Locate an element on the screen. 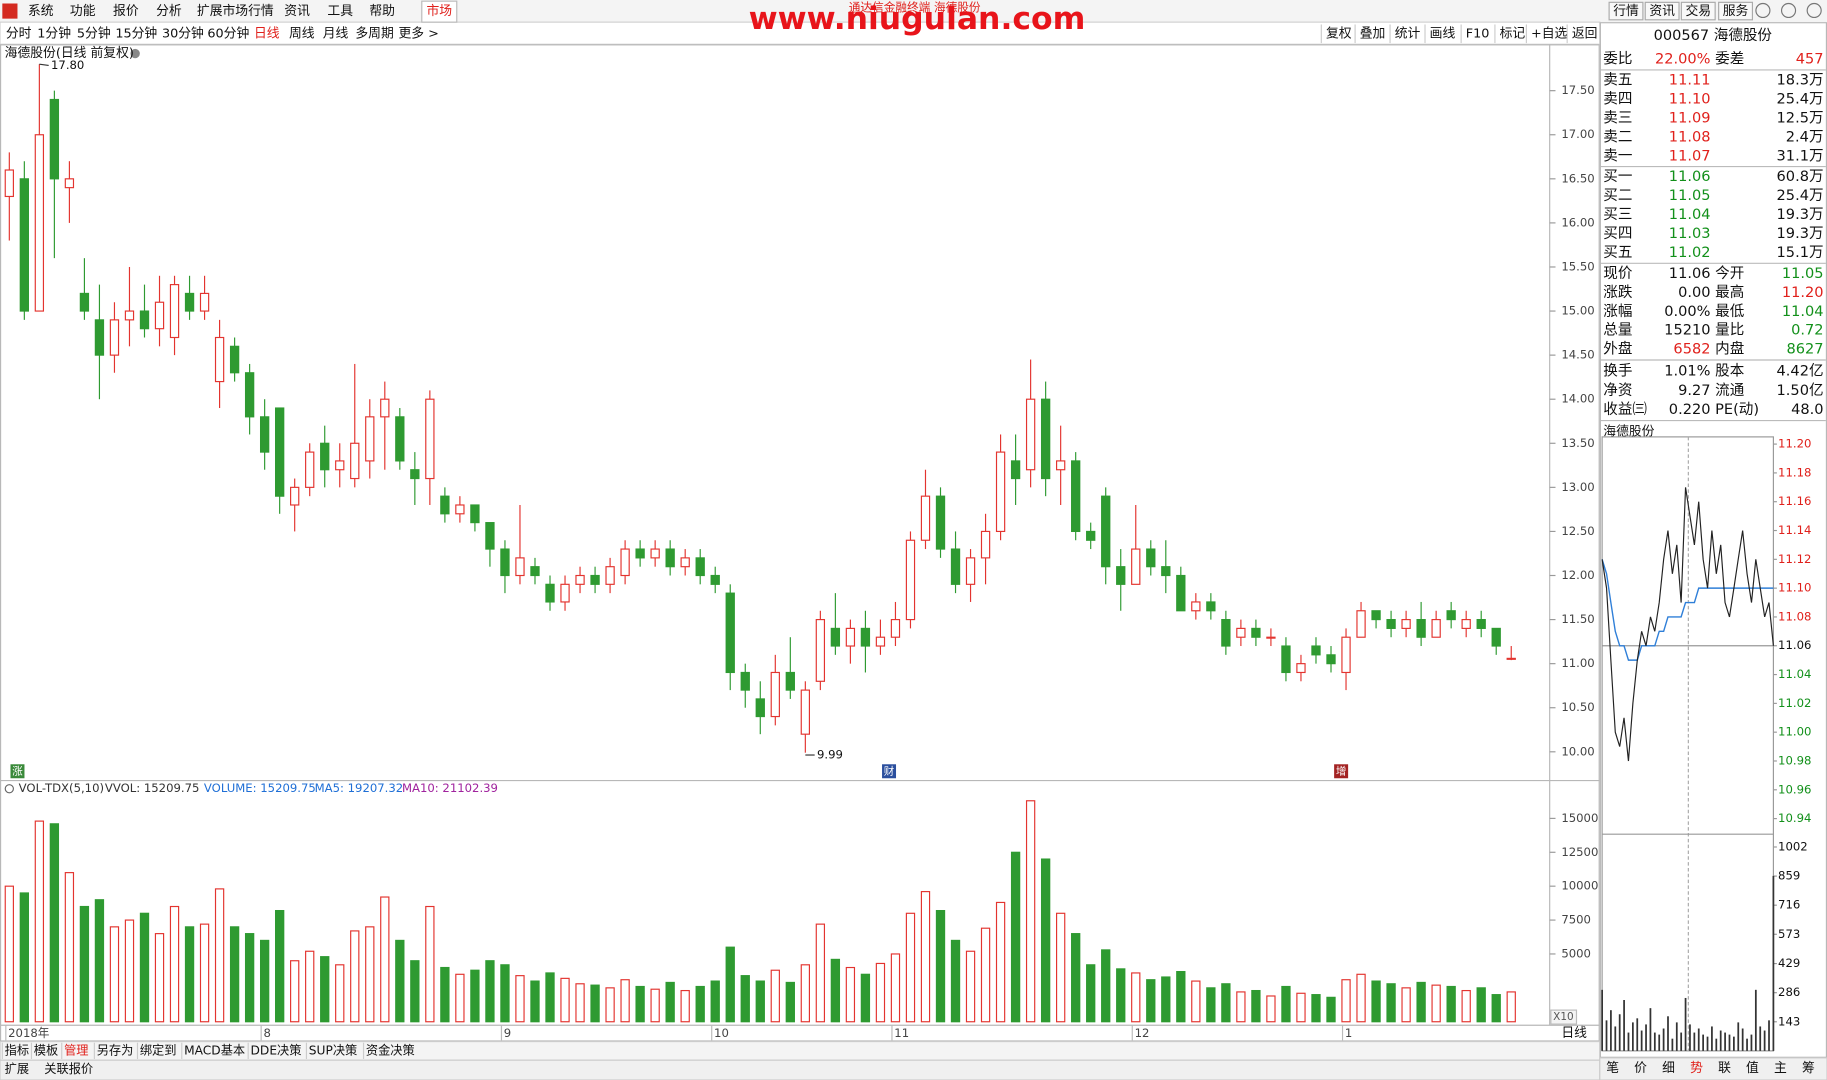 The height and width of the screenshot is (1080, 1827). top-button-label: 交易 is located at coordinates (1698, 11).